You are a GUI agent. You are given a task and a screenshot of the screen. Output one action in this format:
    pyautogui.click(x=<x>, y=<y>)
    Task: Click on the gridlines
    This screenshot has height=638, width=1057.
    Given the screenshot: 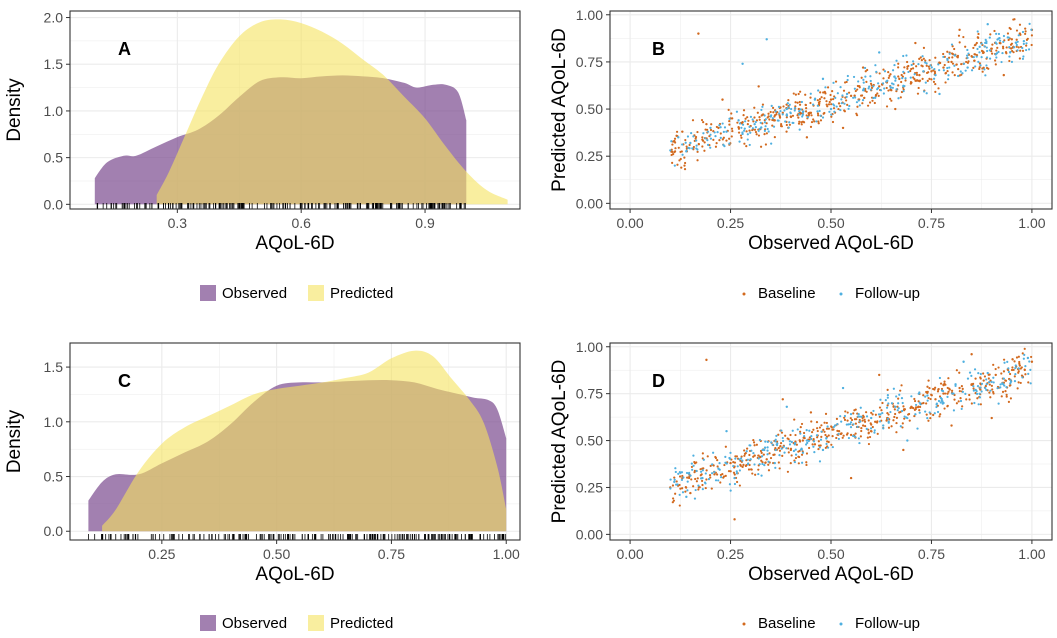 What is the action you would take?
    pyautogui.click(x=831, y=441)
    